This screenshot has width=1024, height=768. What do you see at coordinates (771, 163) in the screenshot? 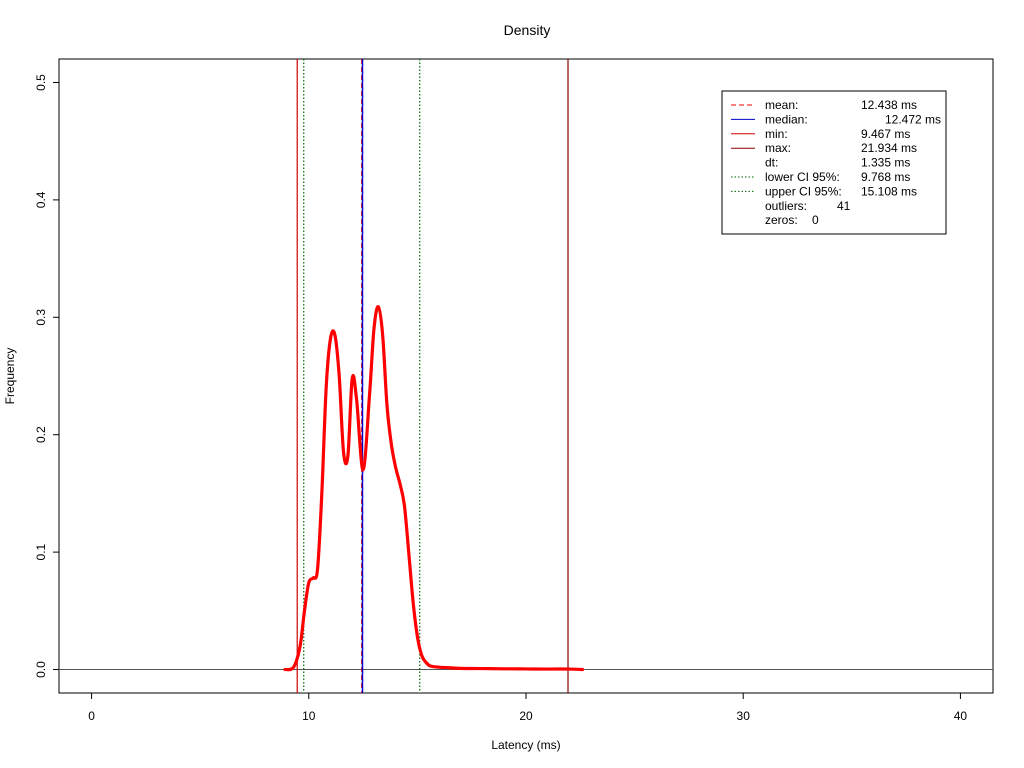
I see `legend-label: dt:` at bounding box center [771, 163].